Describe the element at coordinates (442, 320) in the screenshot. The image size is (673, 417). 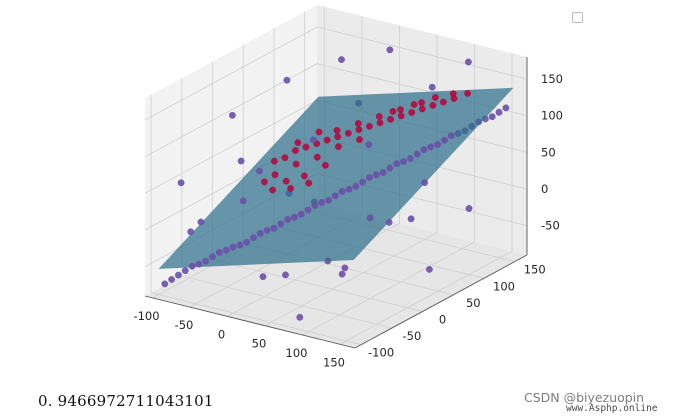
I see `tick-label-y-2: 0` at that location.